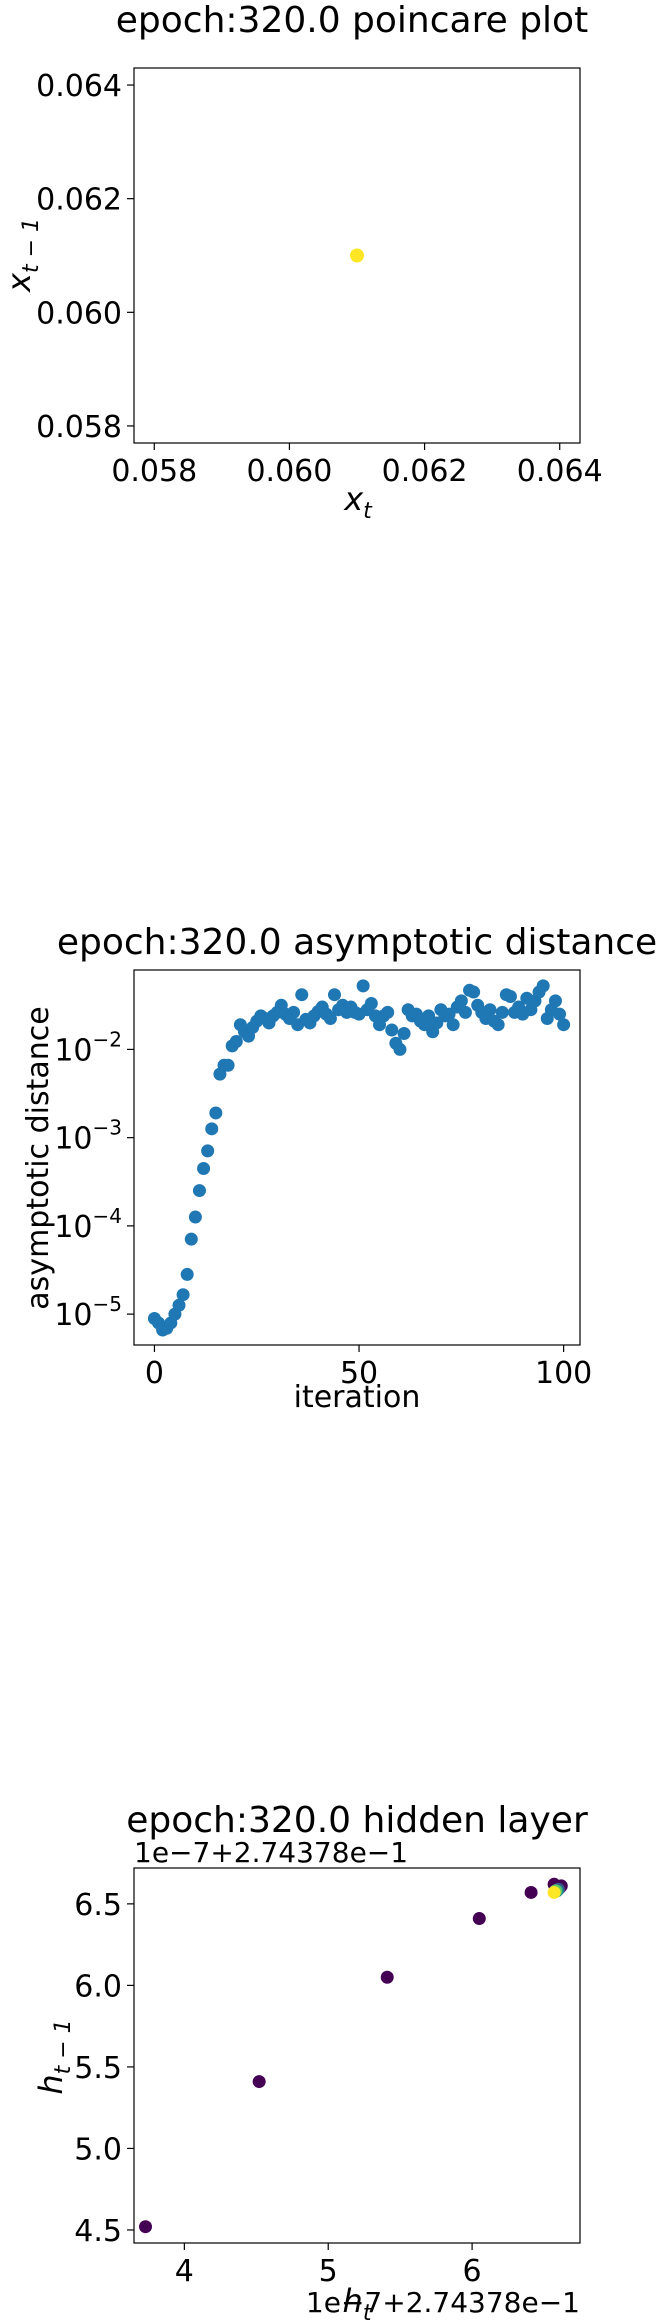  I want to click on y-tick-label: 0.060, so click(79, 313).